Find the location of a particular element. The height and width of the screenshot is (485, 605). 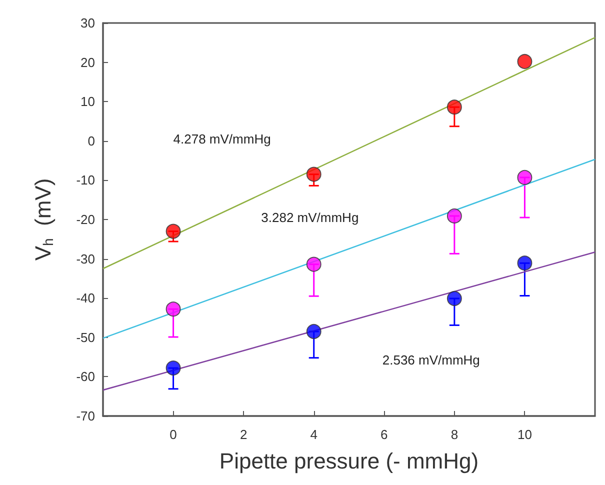

y-tick-label: -10 is located at coordinates (85, 180).